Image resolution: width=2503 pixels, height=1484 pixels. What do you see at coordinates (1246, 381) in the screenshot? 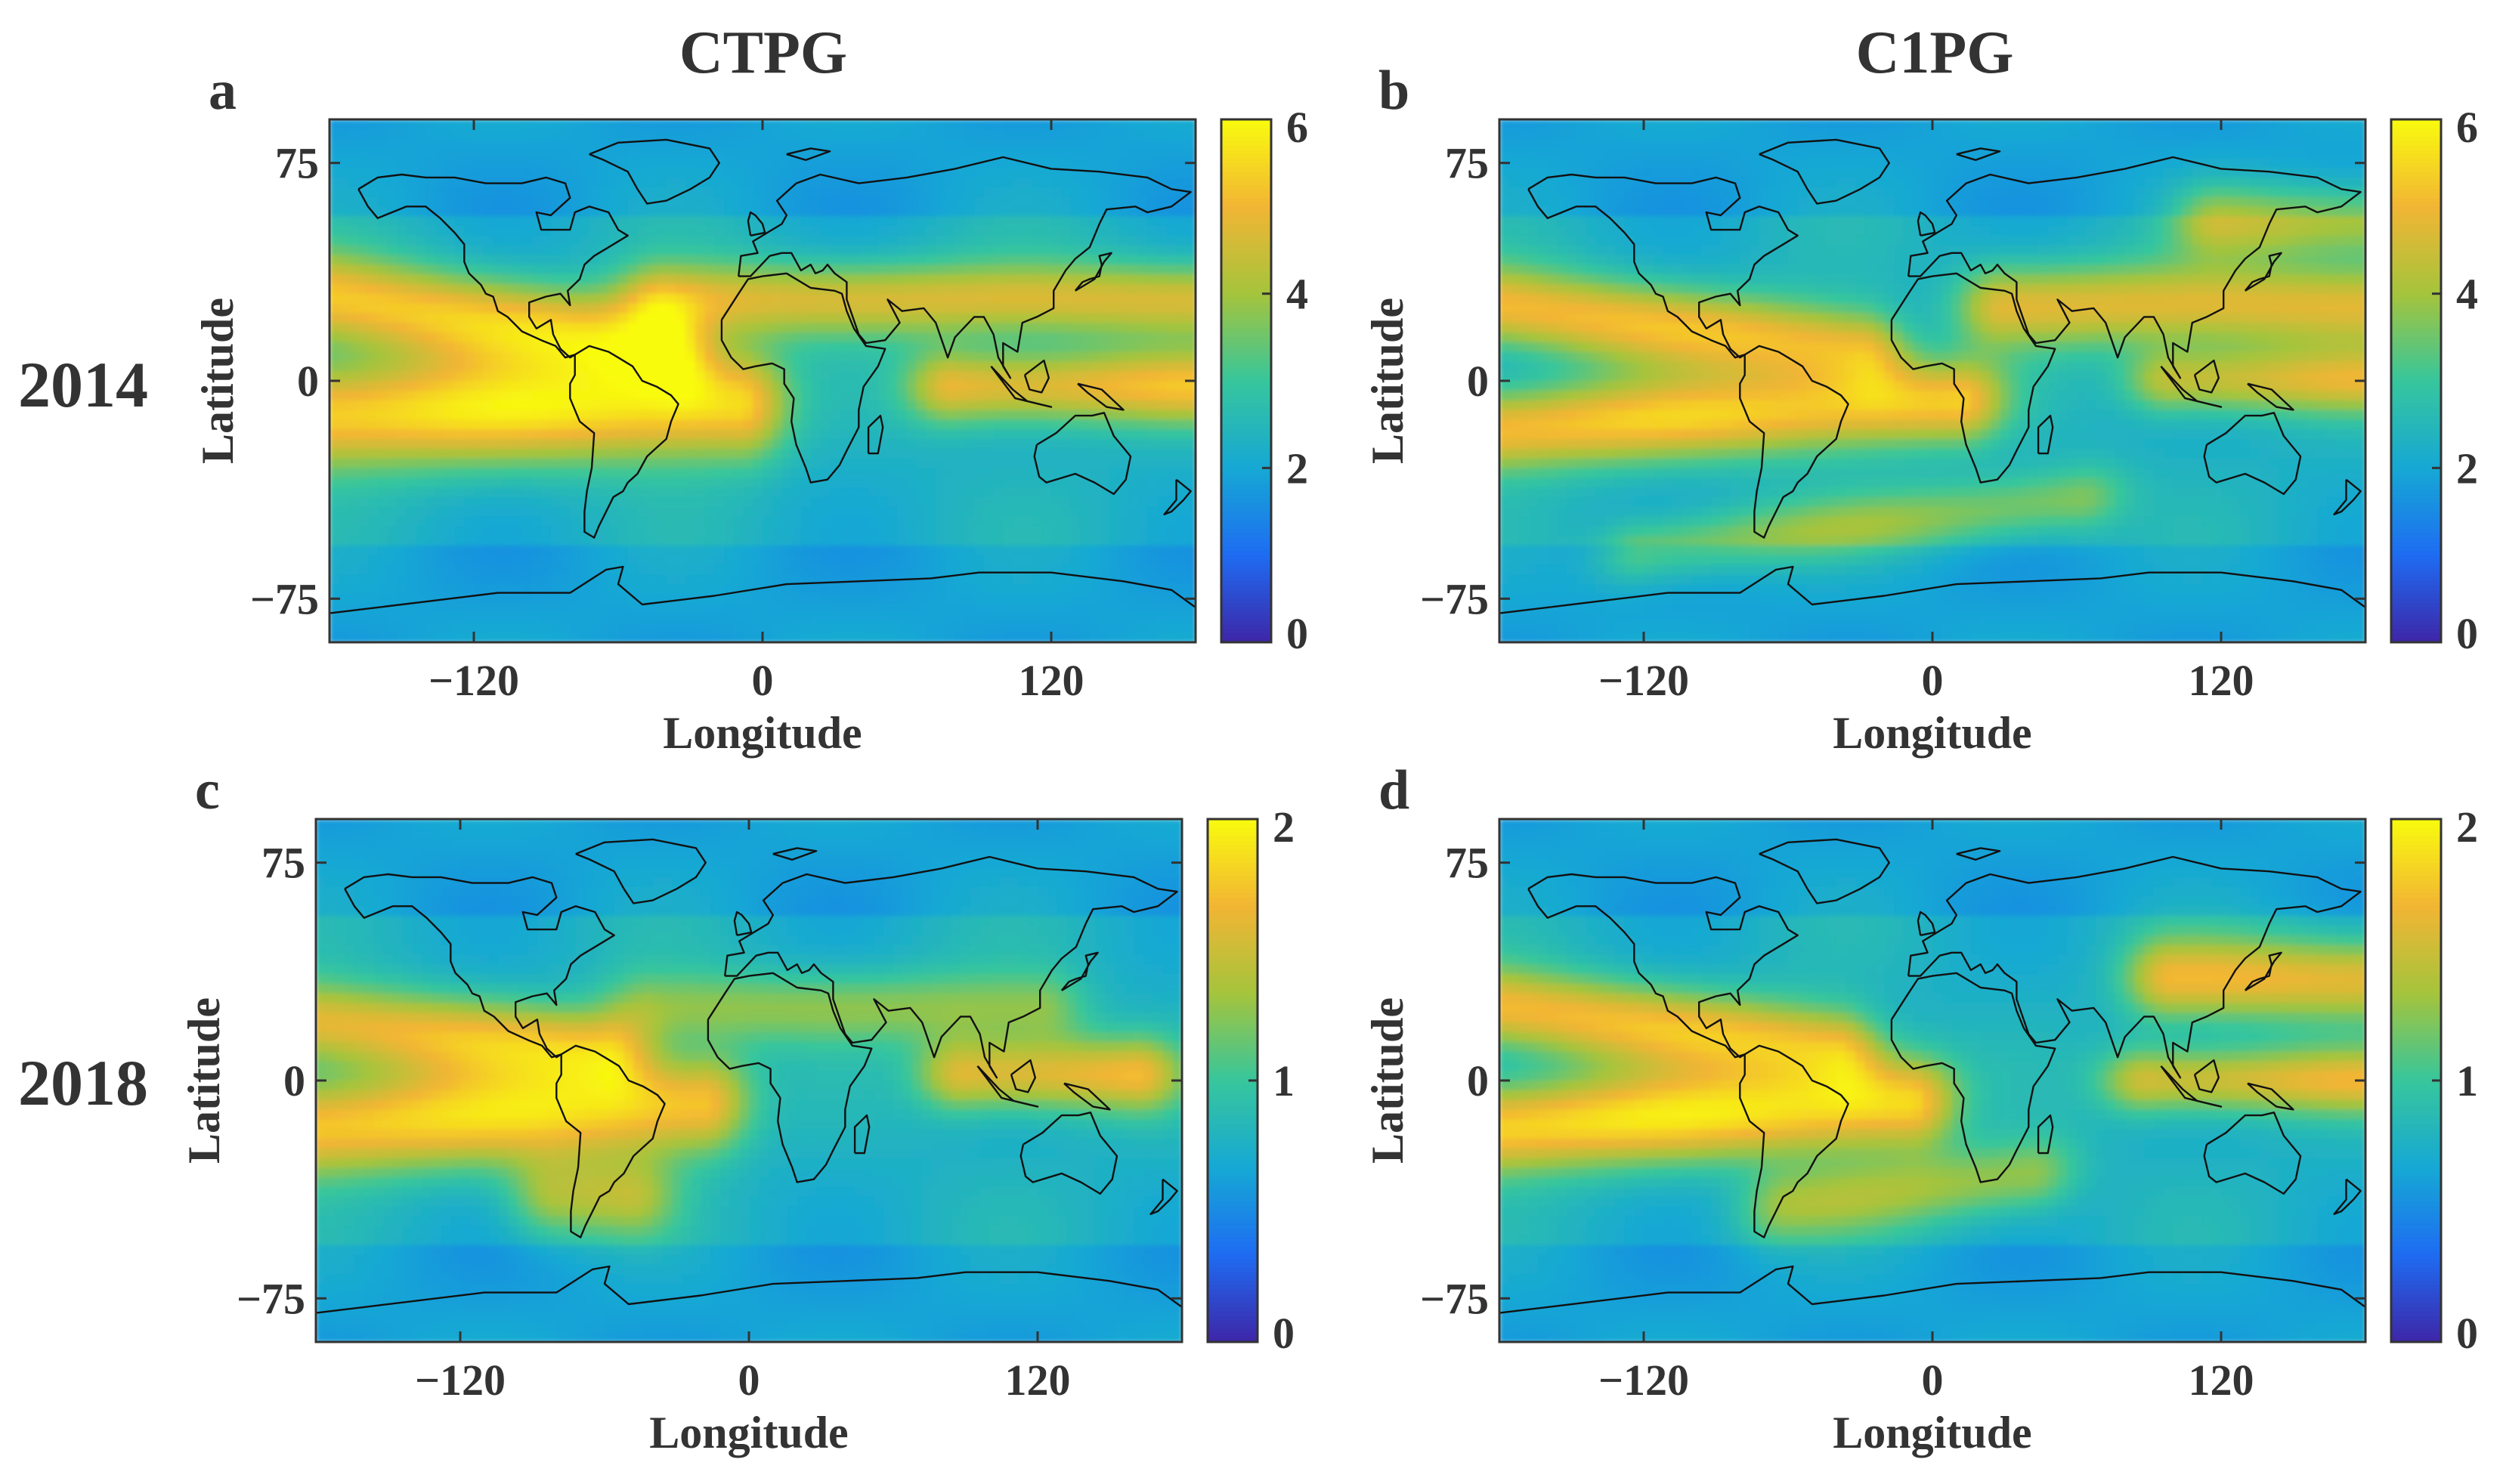
I see `colorbar-frame` at bounding box center [1246, 381].